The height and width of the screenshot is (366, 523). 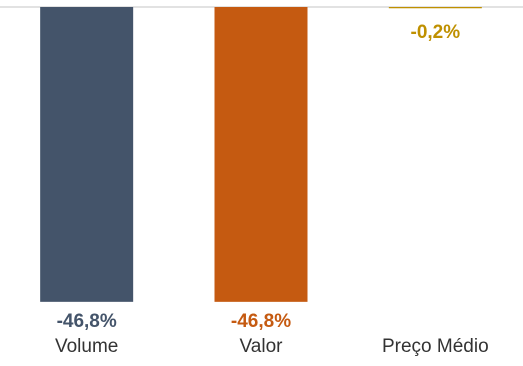 I want to click on category-label-1: Valor, so click(x=262, y=346).